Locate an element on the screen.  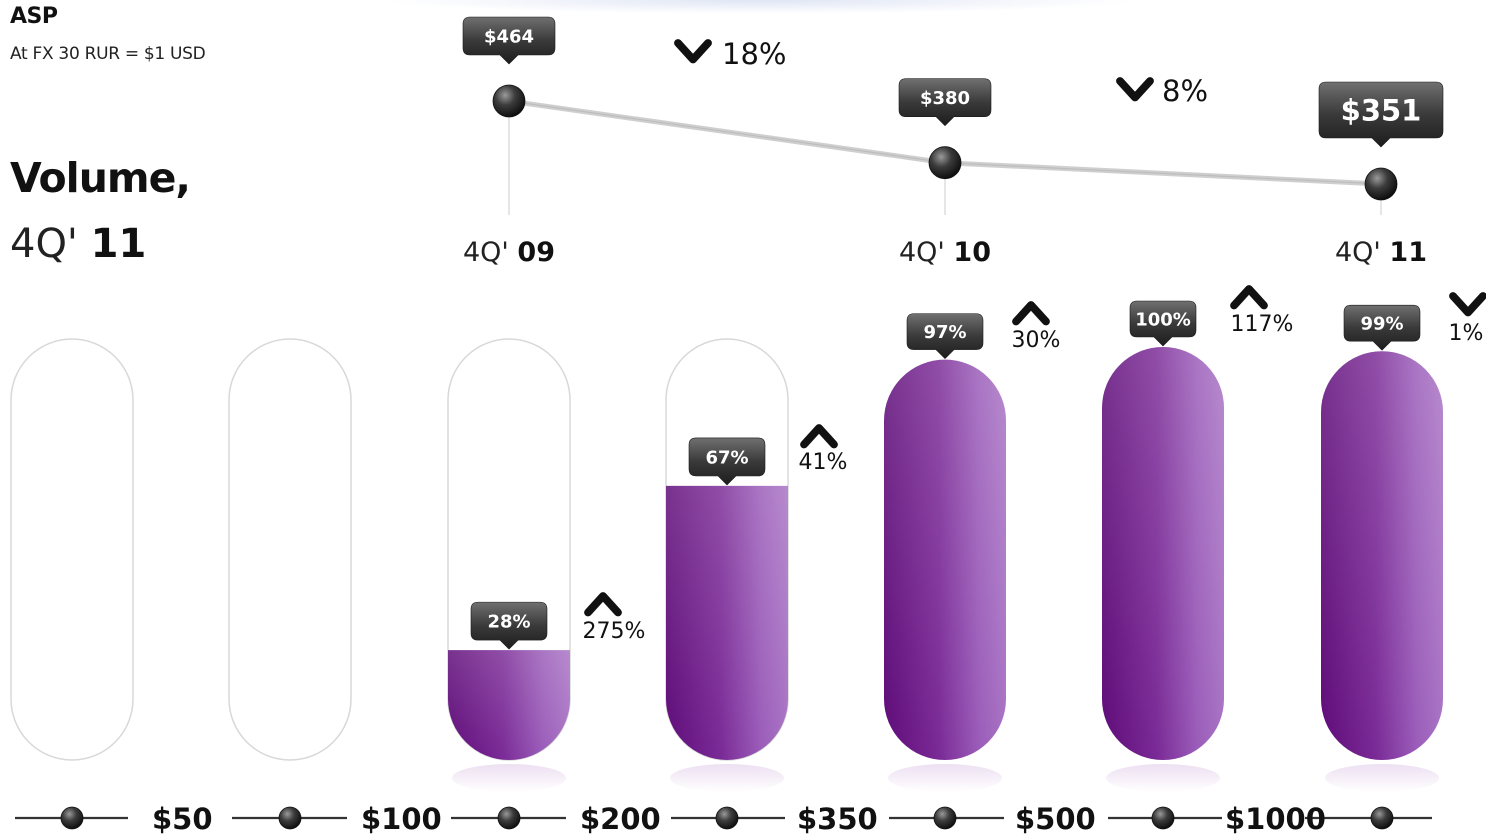
volume-change-label: 41% is located at coordinates (823, 462).